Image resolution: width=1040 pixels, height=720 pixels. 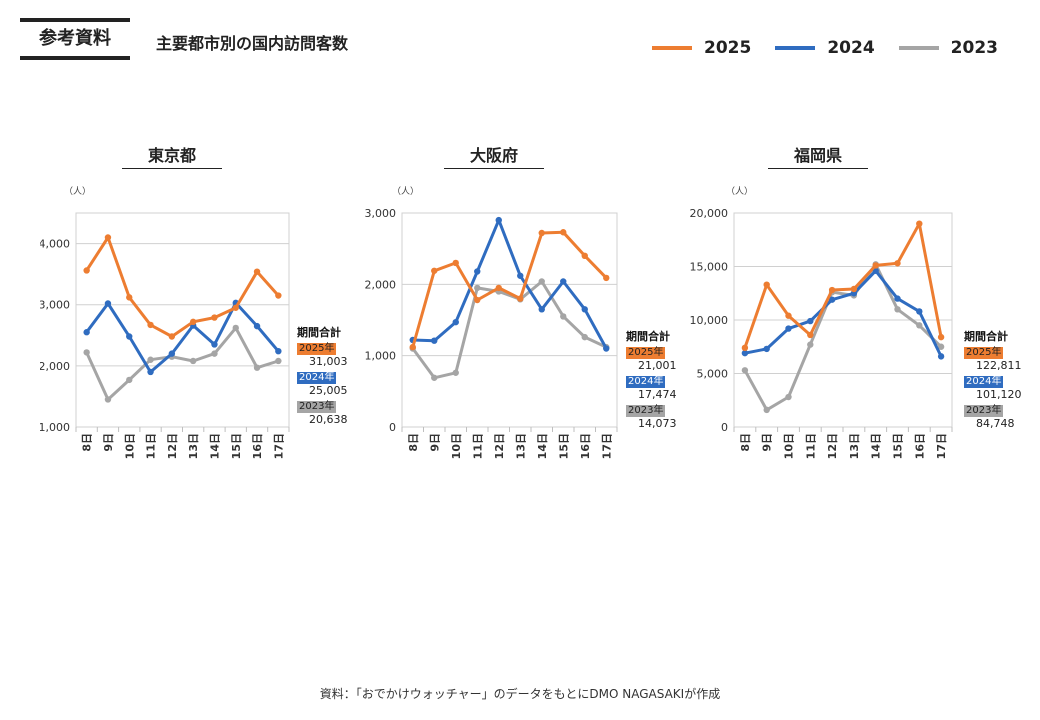 What do you see at coordinates (172, 446) in the screenshot?
I see `x-tick-label: 12日` at bounding box center [172, 446].